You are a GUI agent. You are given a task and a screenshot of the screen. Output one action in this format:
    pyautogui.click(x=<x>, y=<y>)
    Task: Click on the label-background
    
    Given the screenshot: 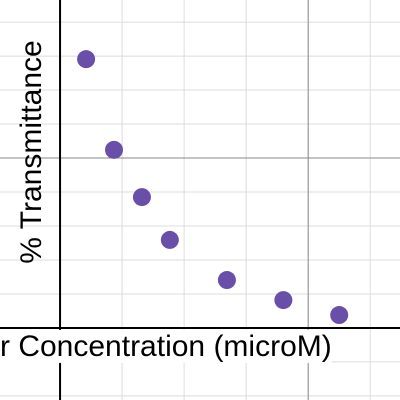 What is the action you would take?
    pyautogui.click(x=166, y=346)
    